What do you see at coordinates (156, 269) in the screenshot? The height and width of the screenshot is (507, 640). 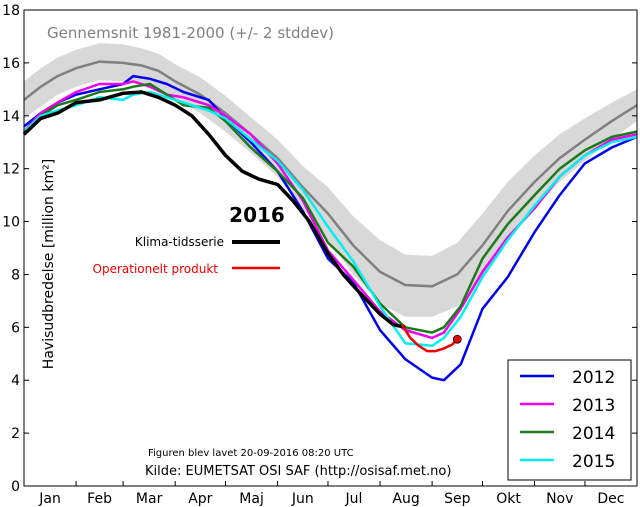 I see `operational-series-label: Operationelt produkt` at bounding box center [156, 269].